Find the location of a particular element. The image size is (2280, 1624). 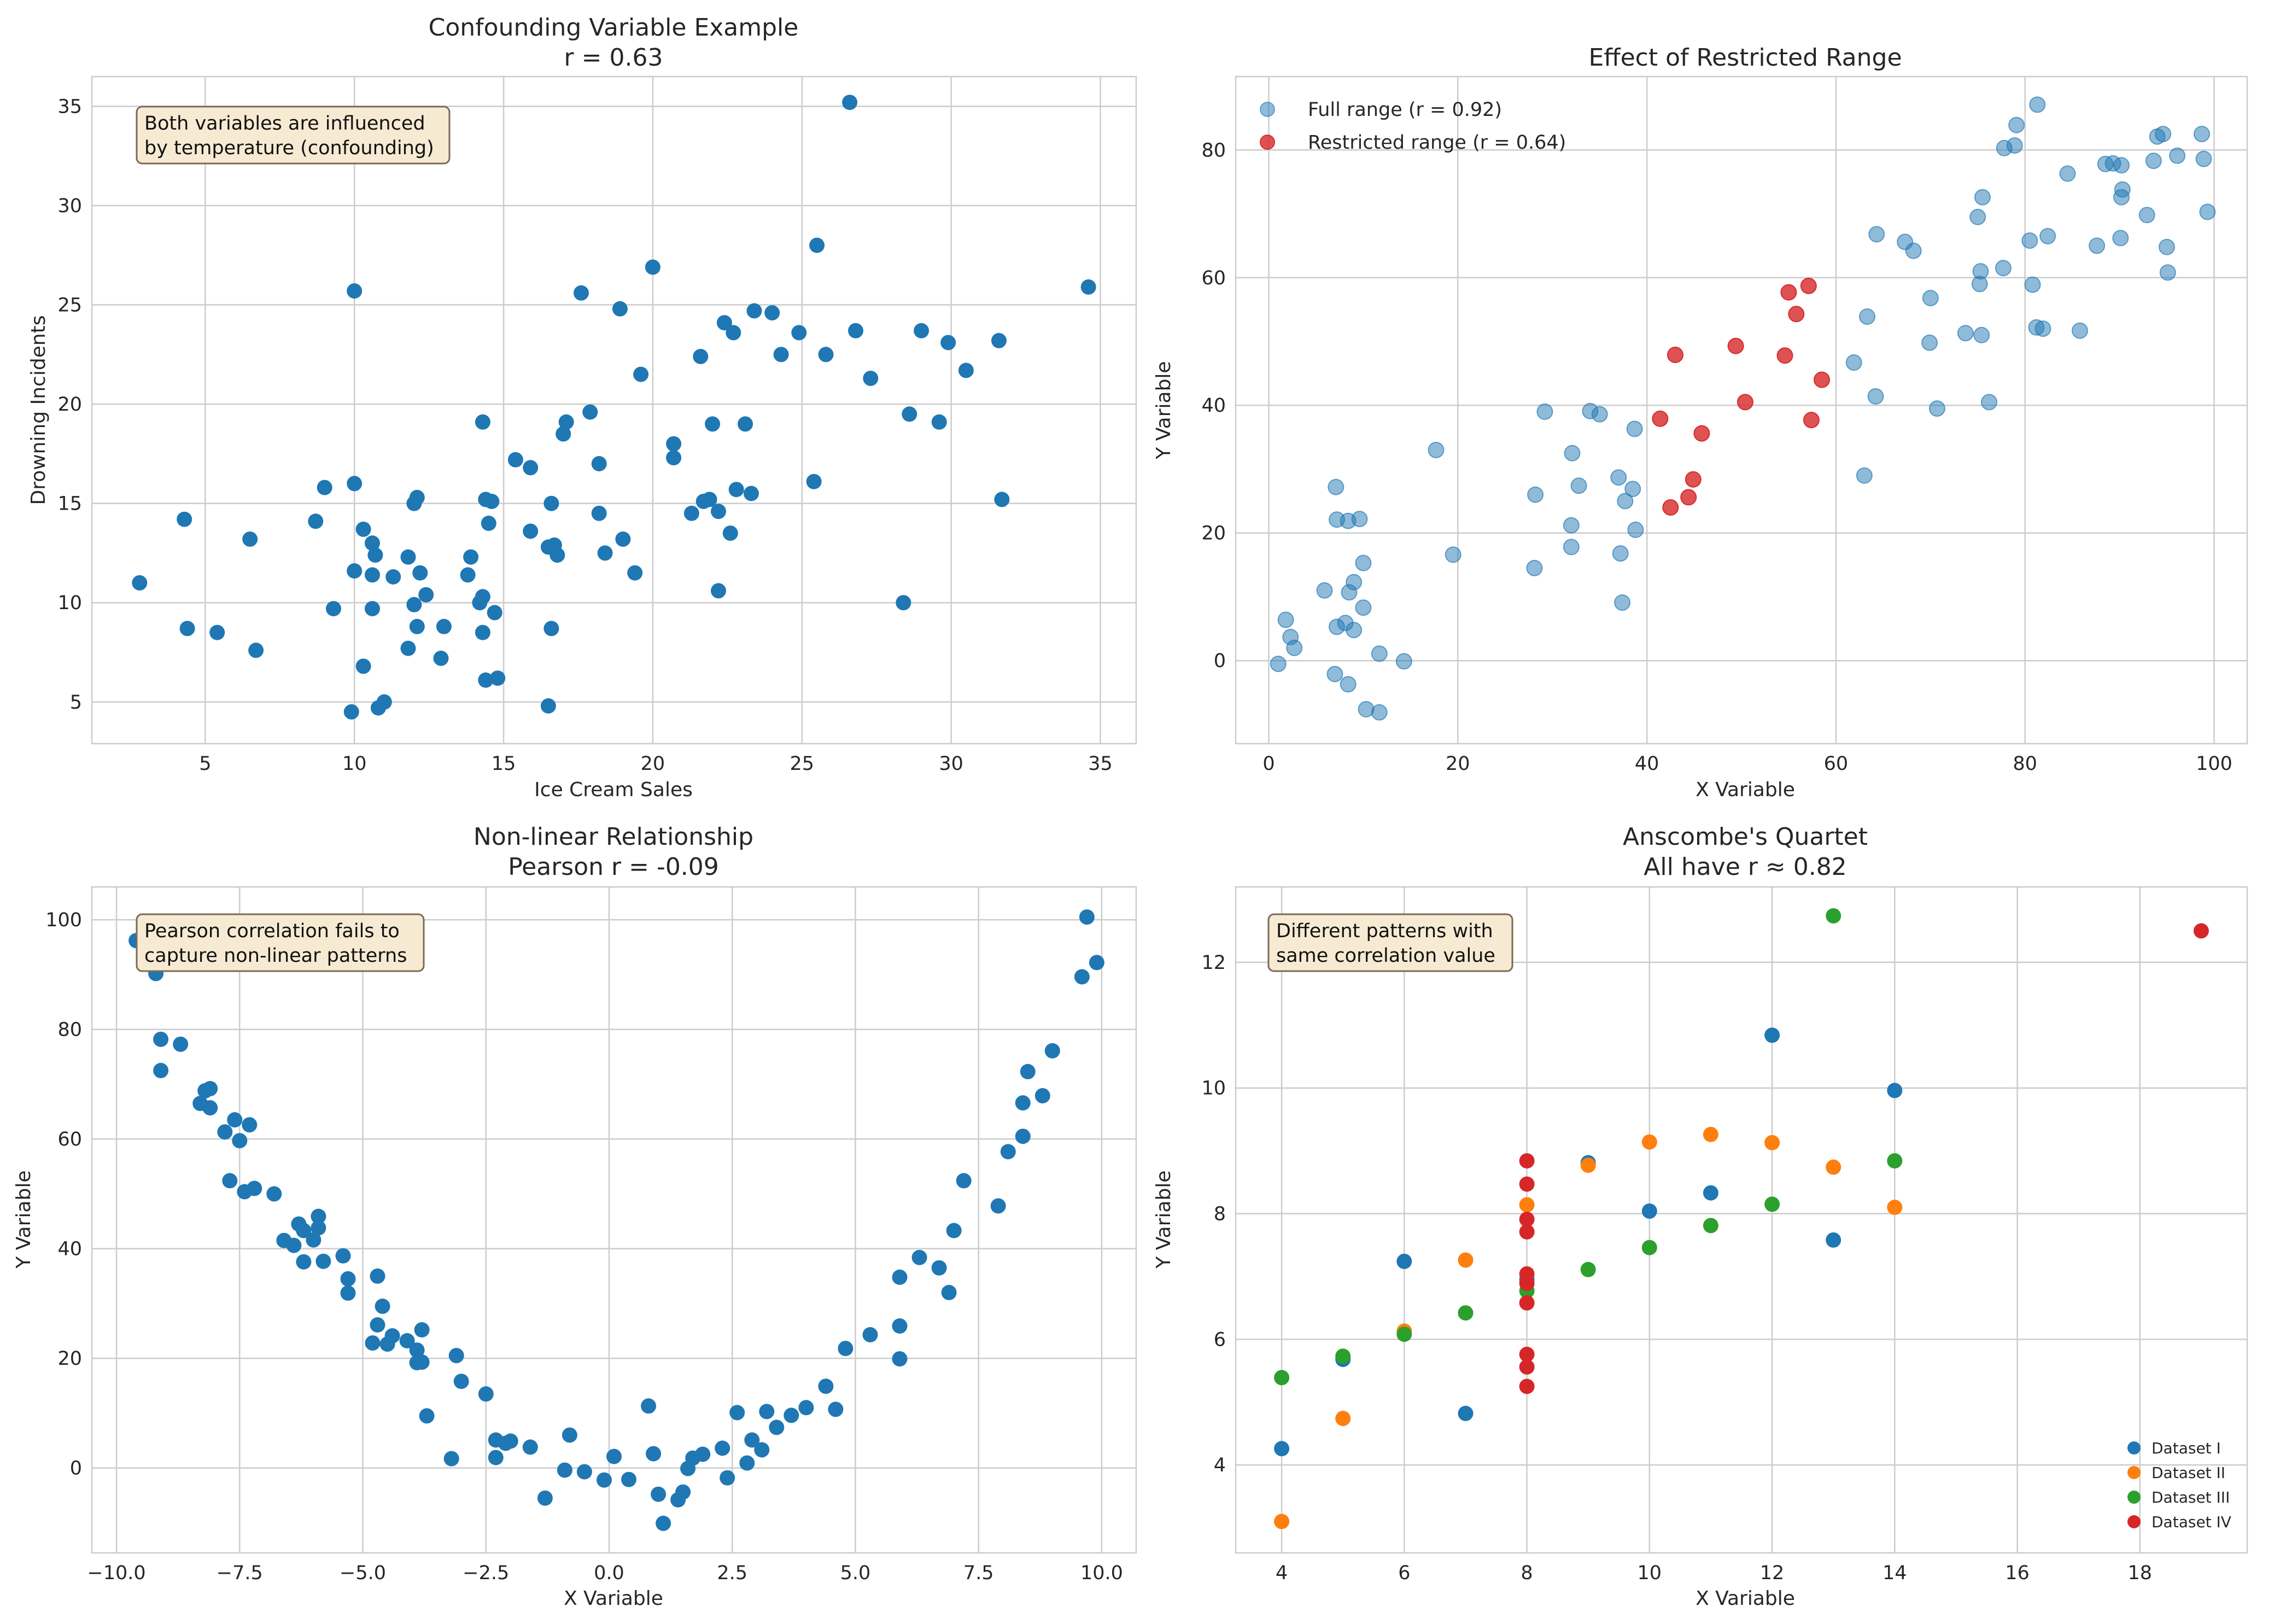

y-tick-label-restricted: 20 is located at coordinates (1214, 534).